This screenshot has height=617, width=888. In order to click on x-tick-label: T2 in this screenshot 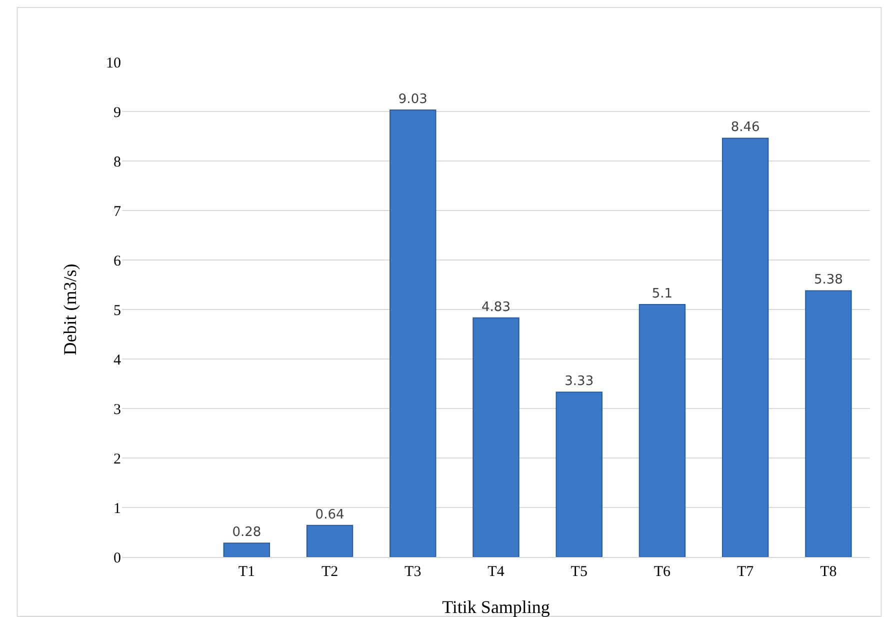, I will do `click(329, 572)`.